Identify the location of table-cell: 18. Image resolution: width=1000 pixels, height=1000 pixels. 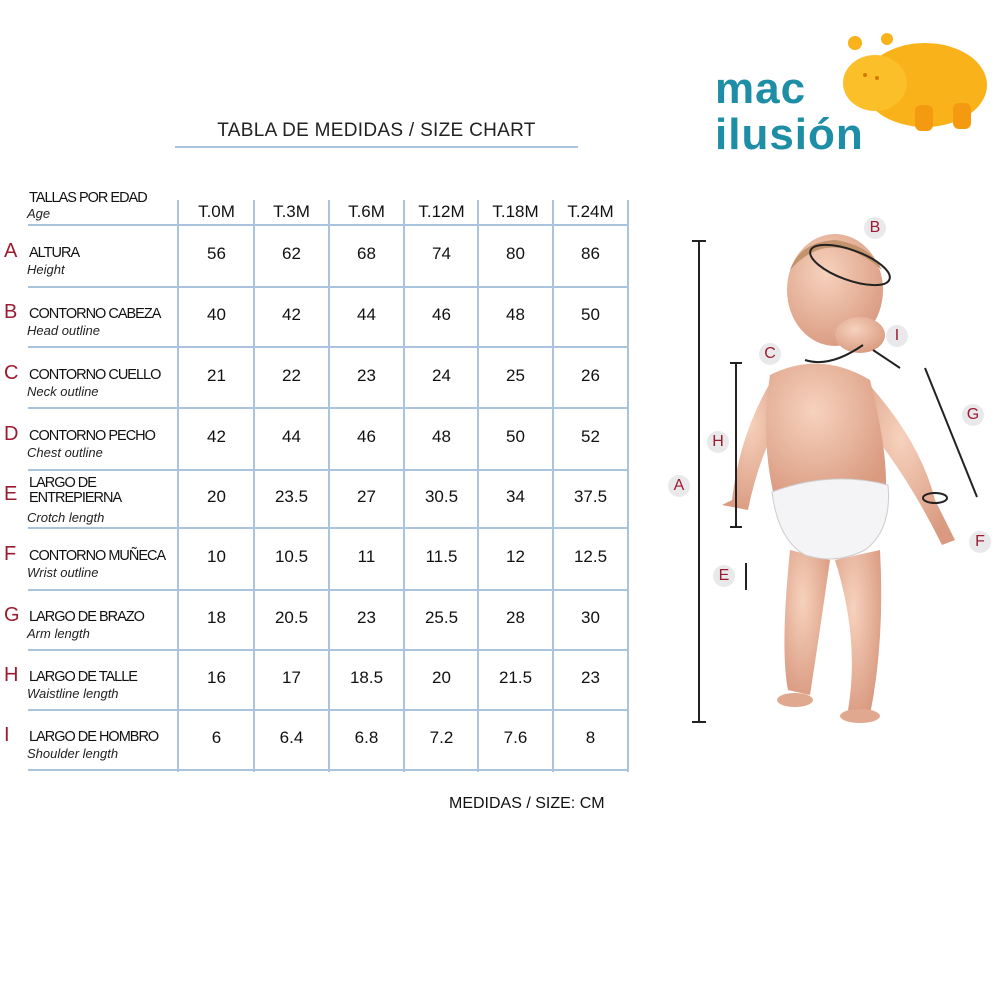
(216, 617).